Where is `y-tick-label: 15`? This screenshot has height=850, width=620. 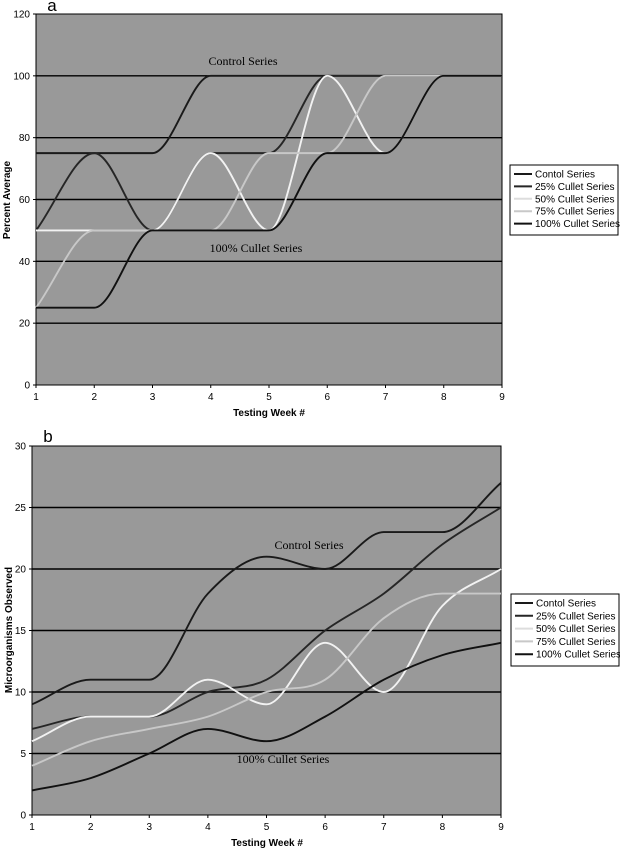
y-tick-label: 15 is located at coordinates (21, 631).